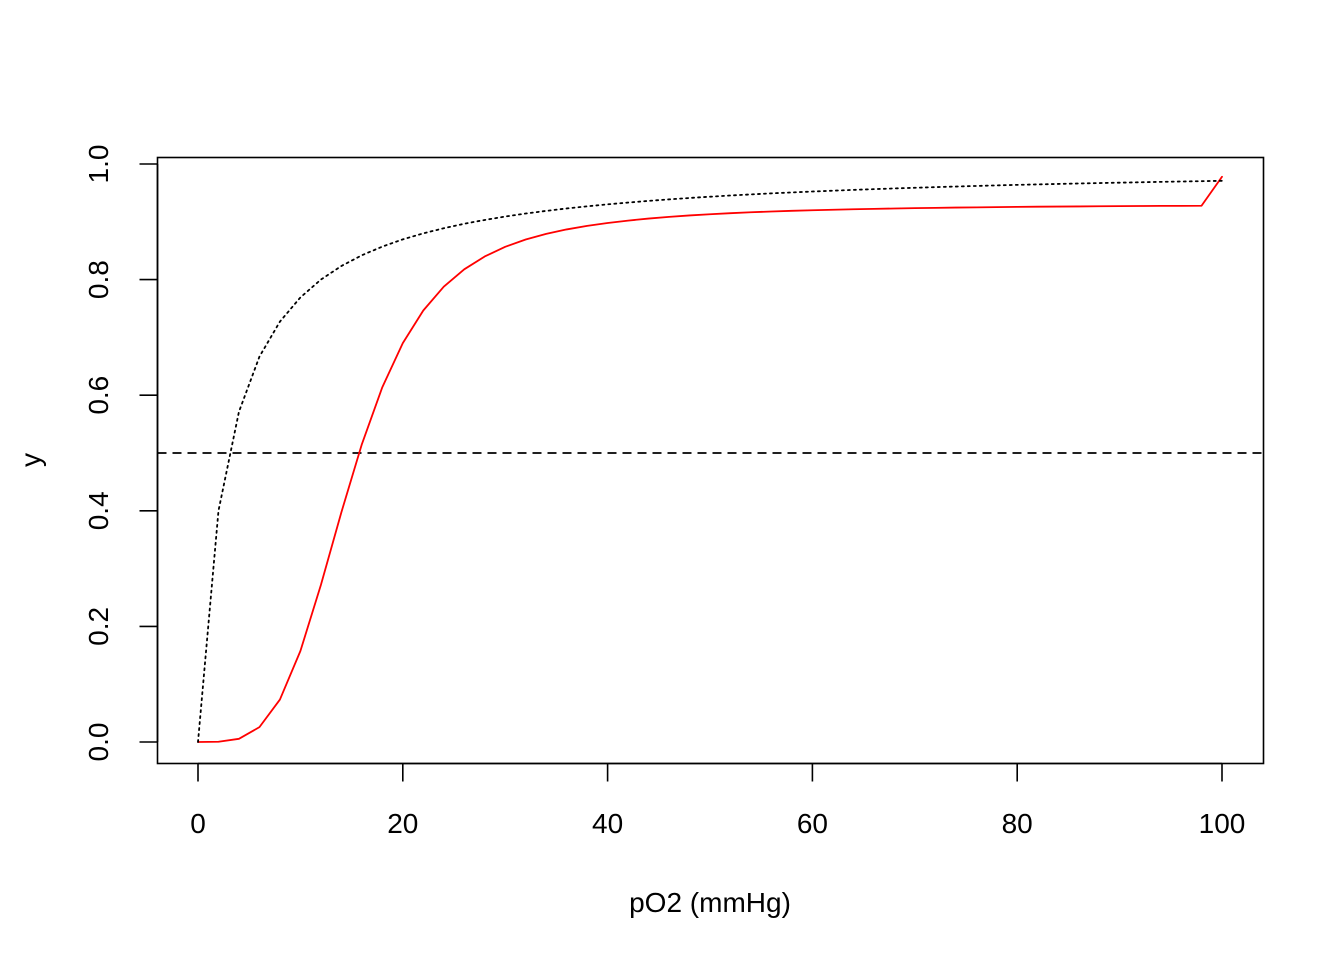  What do you see at coordinates (98, 742) in the screenshot?
I see `y-tick-label: 0.0` at bounding box center [98, 742].